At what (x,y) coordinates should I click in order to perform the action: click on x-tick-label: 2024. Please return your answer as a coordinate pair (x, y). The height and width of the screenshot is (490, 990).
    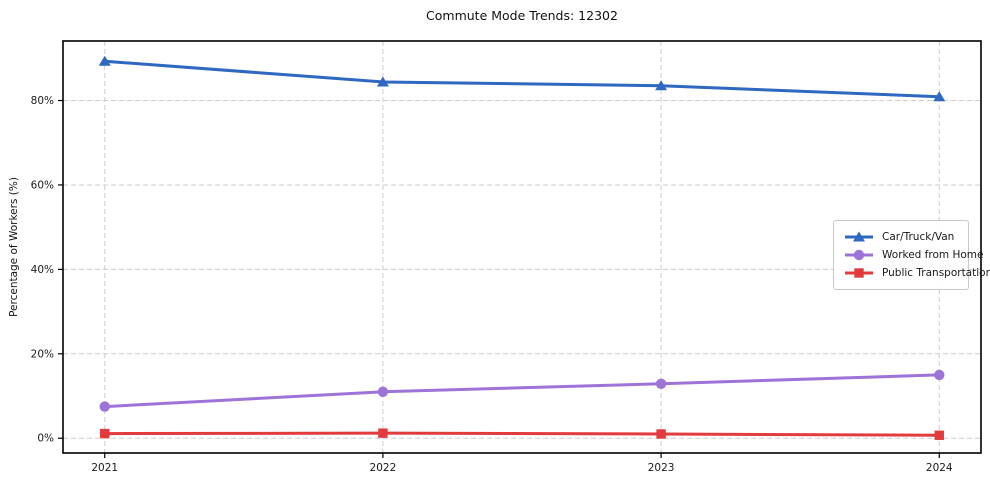
    Looking at the image, I should click on (939, 468).